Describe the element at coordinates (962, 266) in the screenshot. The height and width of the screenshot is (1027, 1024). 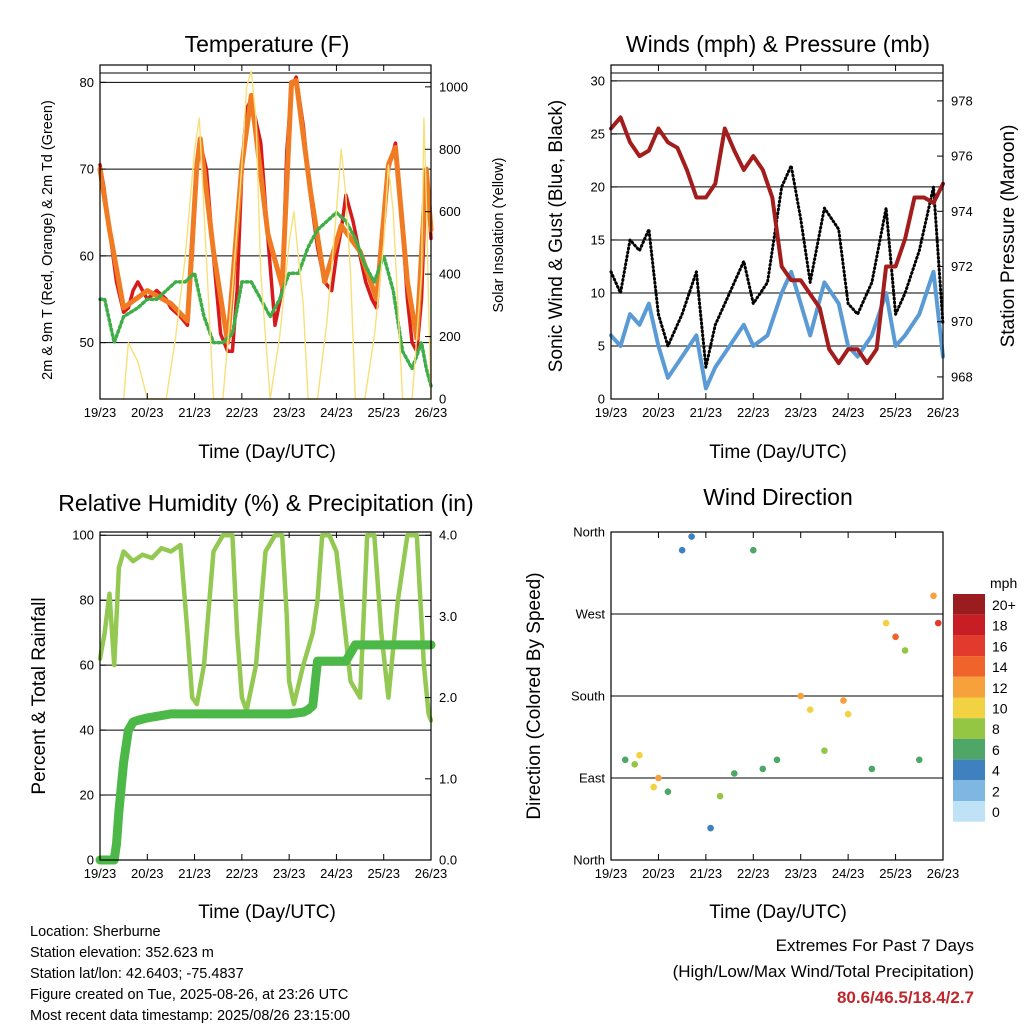
I see `y2-tick-label: 972` at that location.